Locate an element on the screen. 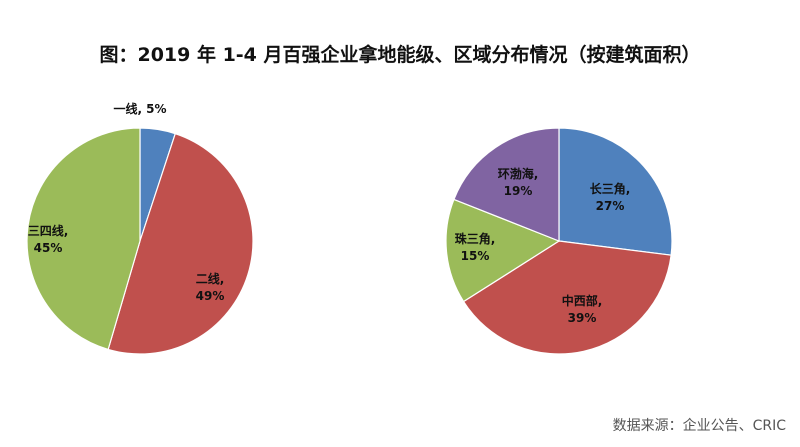 The image size is (800, 447). slice-label-三四线: 三四线, is located at coordinates (48, 230).